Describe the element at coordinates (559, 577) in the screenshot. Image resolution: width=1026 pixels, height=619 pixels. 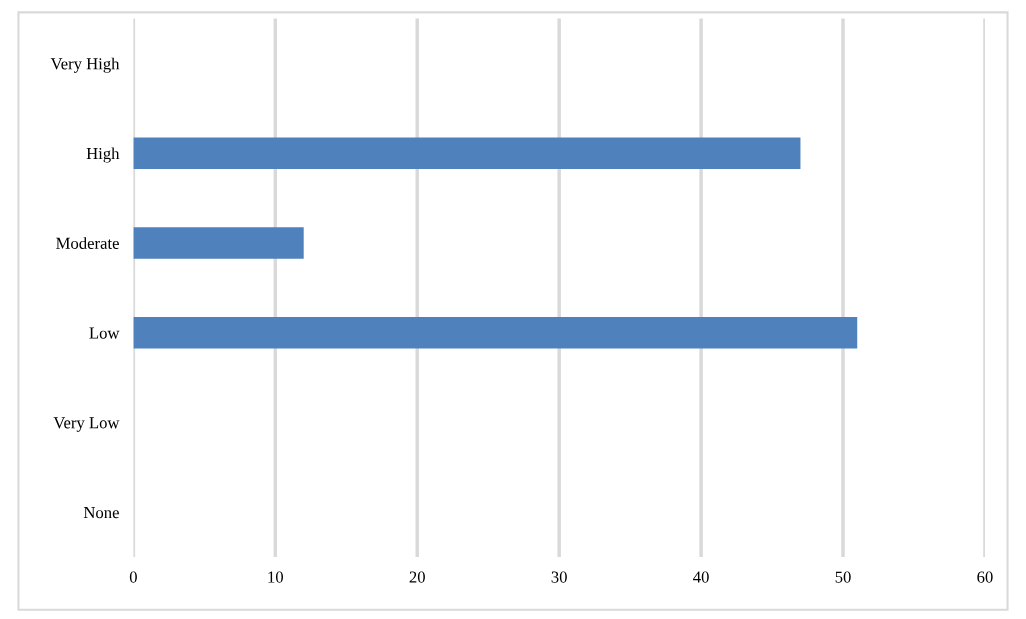
I see `x-tick-label: 30` at that location.